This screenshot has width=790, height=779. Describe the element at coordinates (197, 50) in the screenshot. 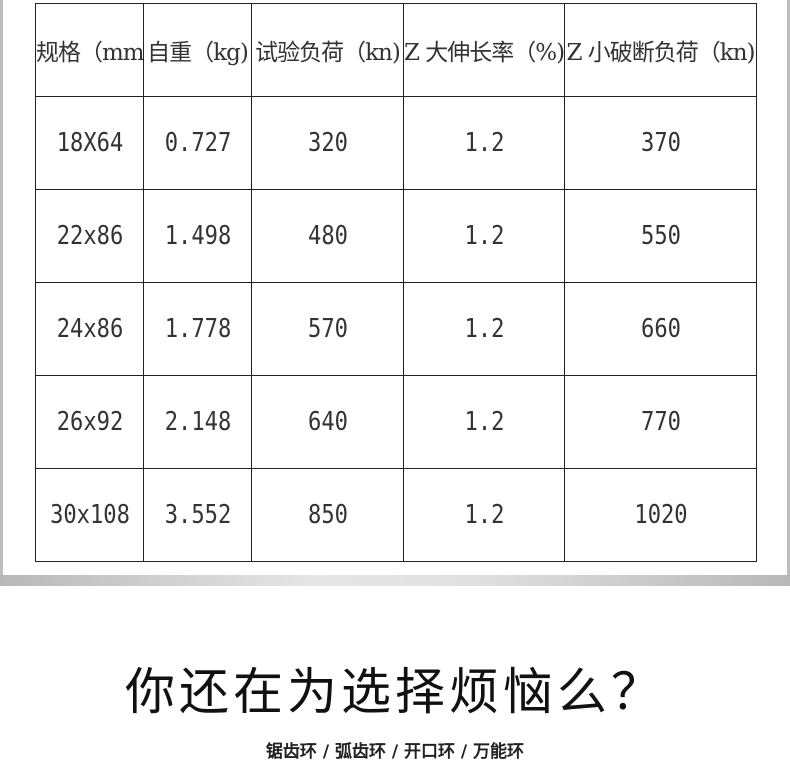

I see `column-header: 自重（kg)` at that location.